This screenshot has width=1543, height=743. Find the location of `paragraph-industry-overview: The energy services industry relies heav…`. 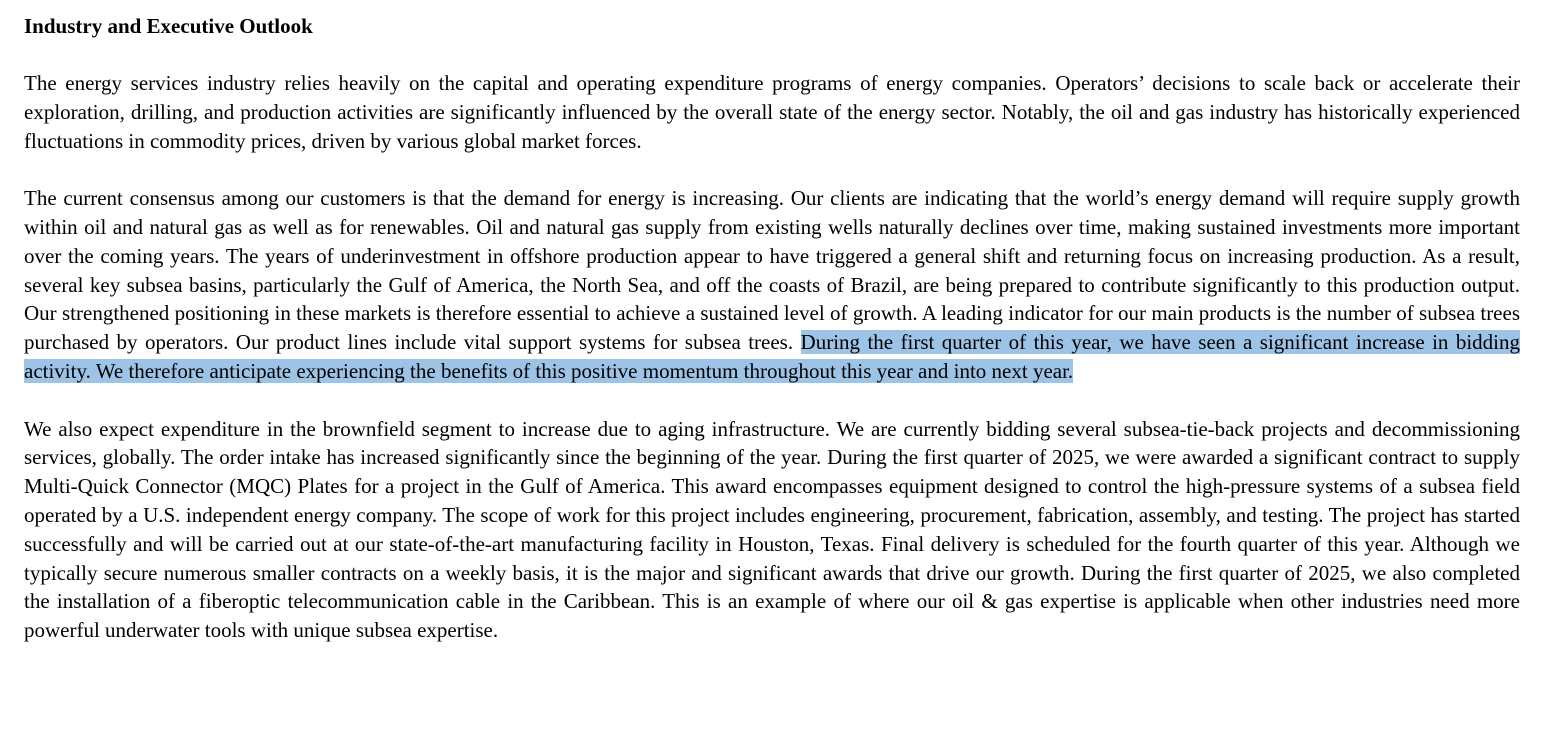

paragraph-industry-overview: The energy services industry relies heav… is located at coordinates (772, 112).